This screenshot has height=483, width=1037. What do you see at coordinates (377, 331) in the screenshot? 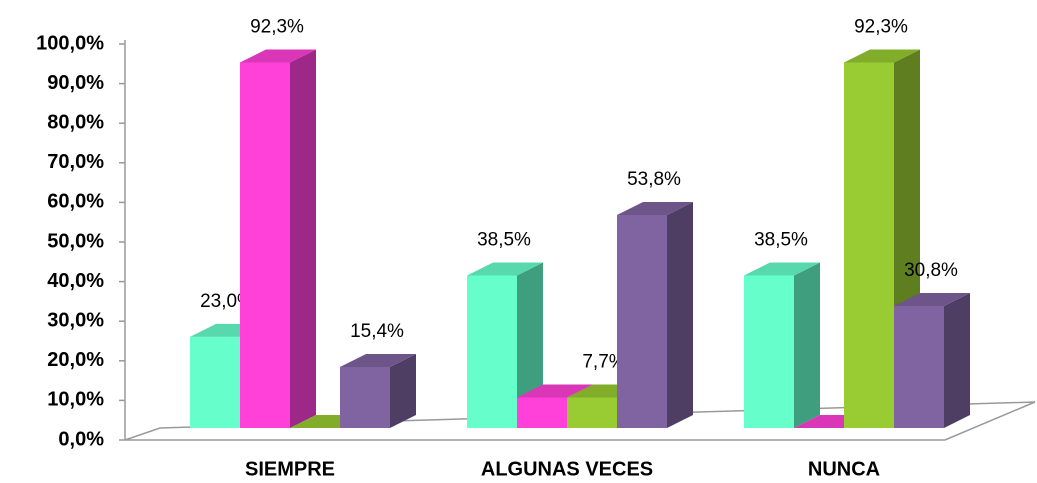
I see `value-label: 15,4%` at bounding box center [377, 331].